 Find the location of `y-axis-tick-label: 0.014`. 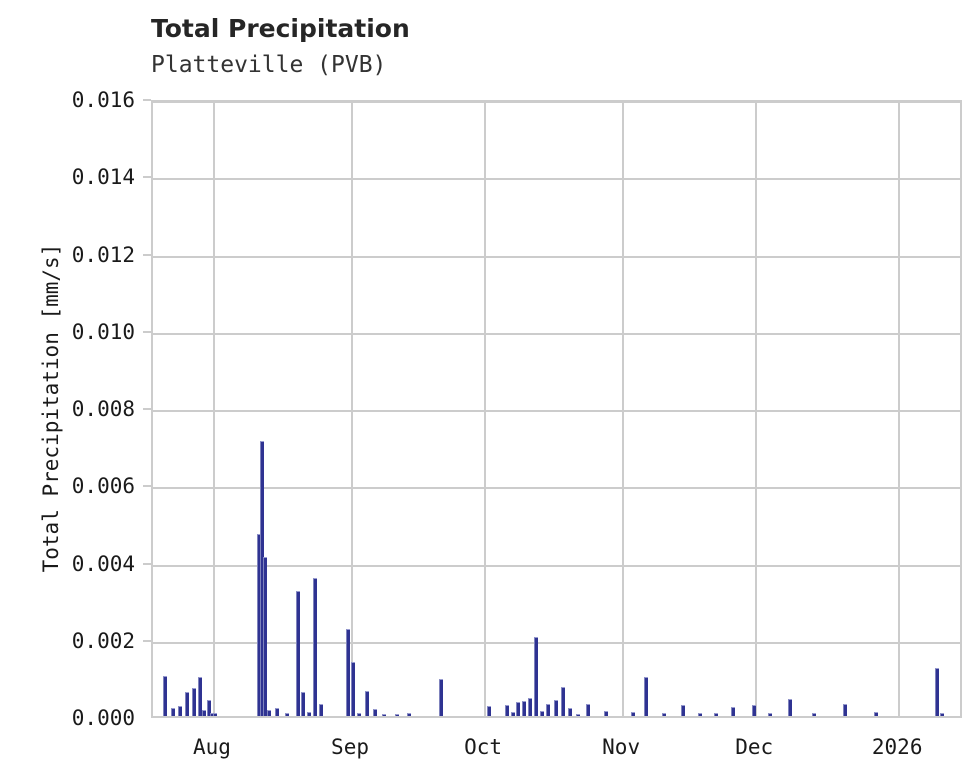

y-axis-tick-label: 0.014 is located at coordinates (103, 177).